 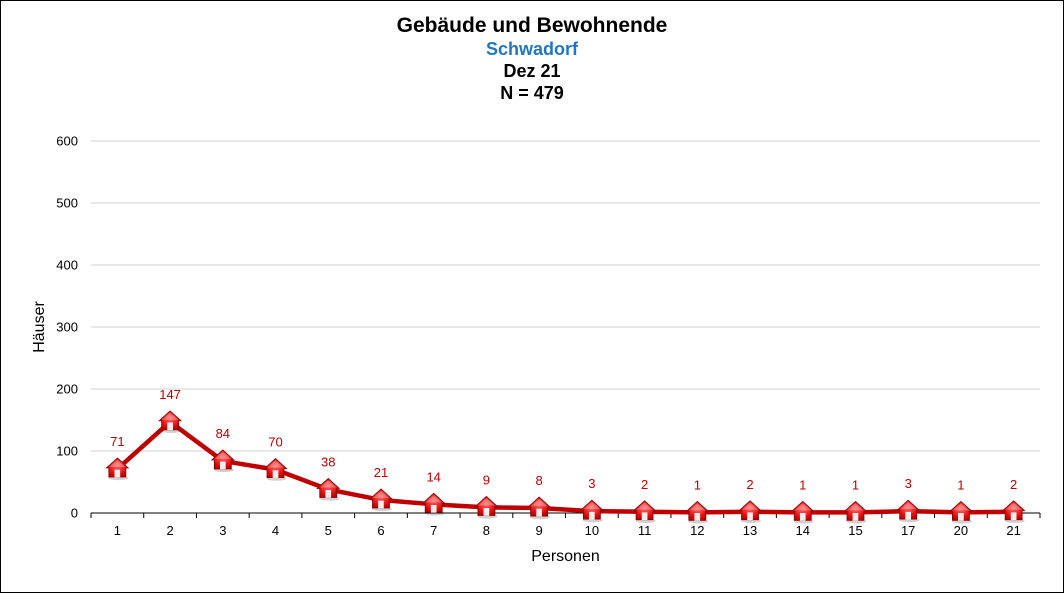 What do you see at coordinates (67, 451) in the screenshot?
I see `y-tick-label: 100` at bounding box center [67, 451].